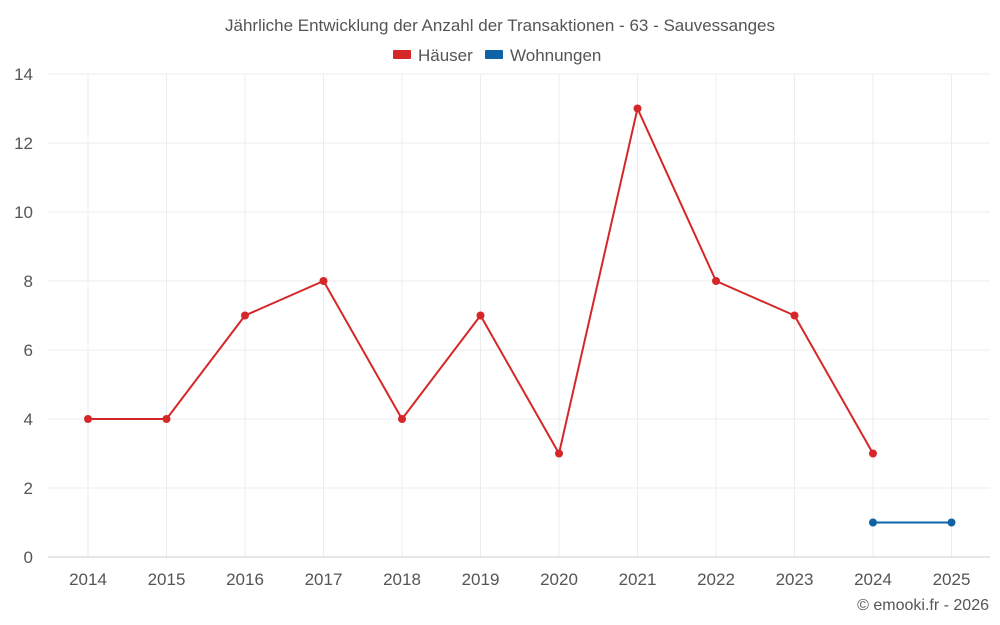 This screenshot has height=625, width=1000. What do you see at coordinates (28, 419) in the screenshot?
I see `y-tick-label: 4` at bounding box center [28, 419].